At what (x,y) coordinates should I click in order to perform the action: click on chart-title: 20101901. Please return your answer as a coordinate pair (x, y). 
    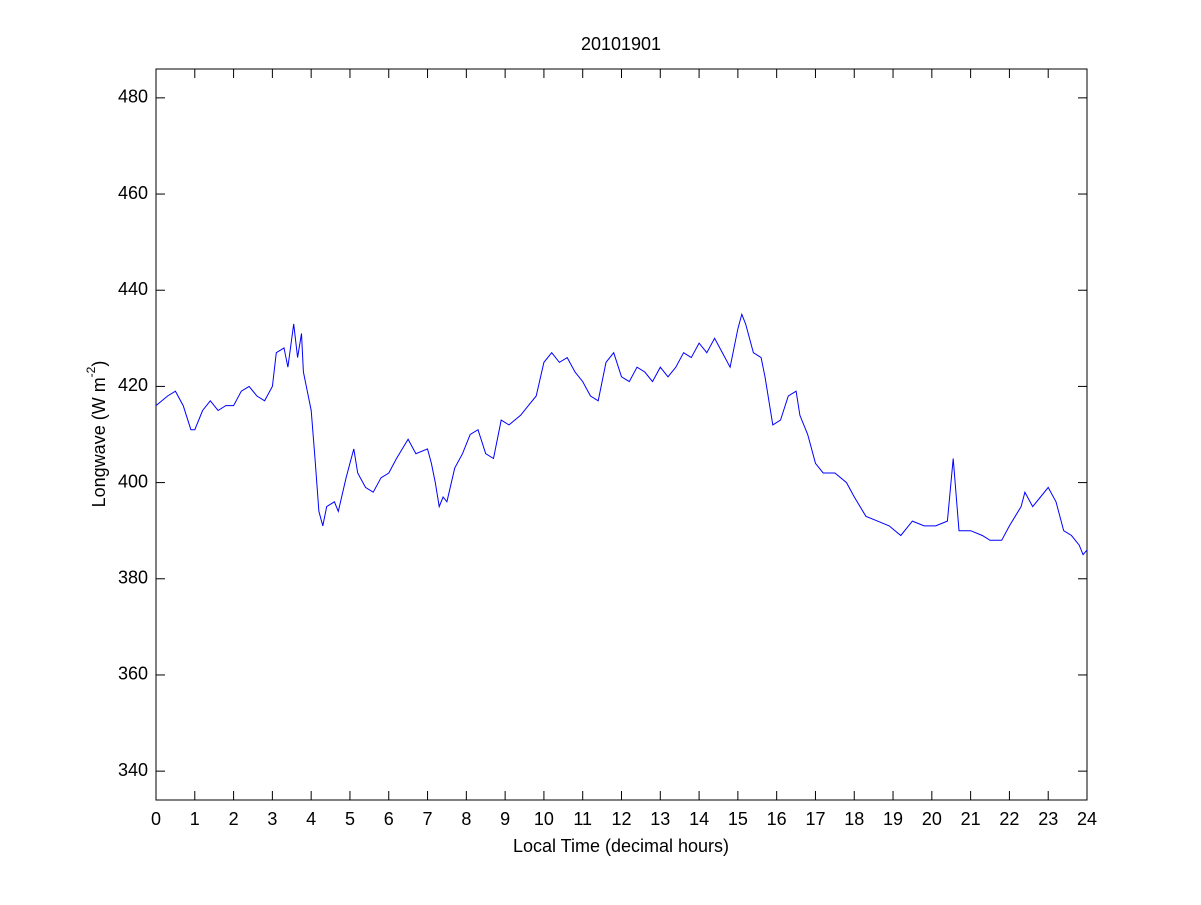
    Looking at the image, I should click on (621, 44).